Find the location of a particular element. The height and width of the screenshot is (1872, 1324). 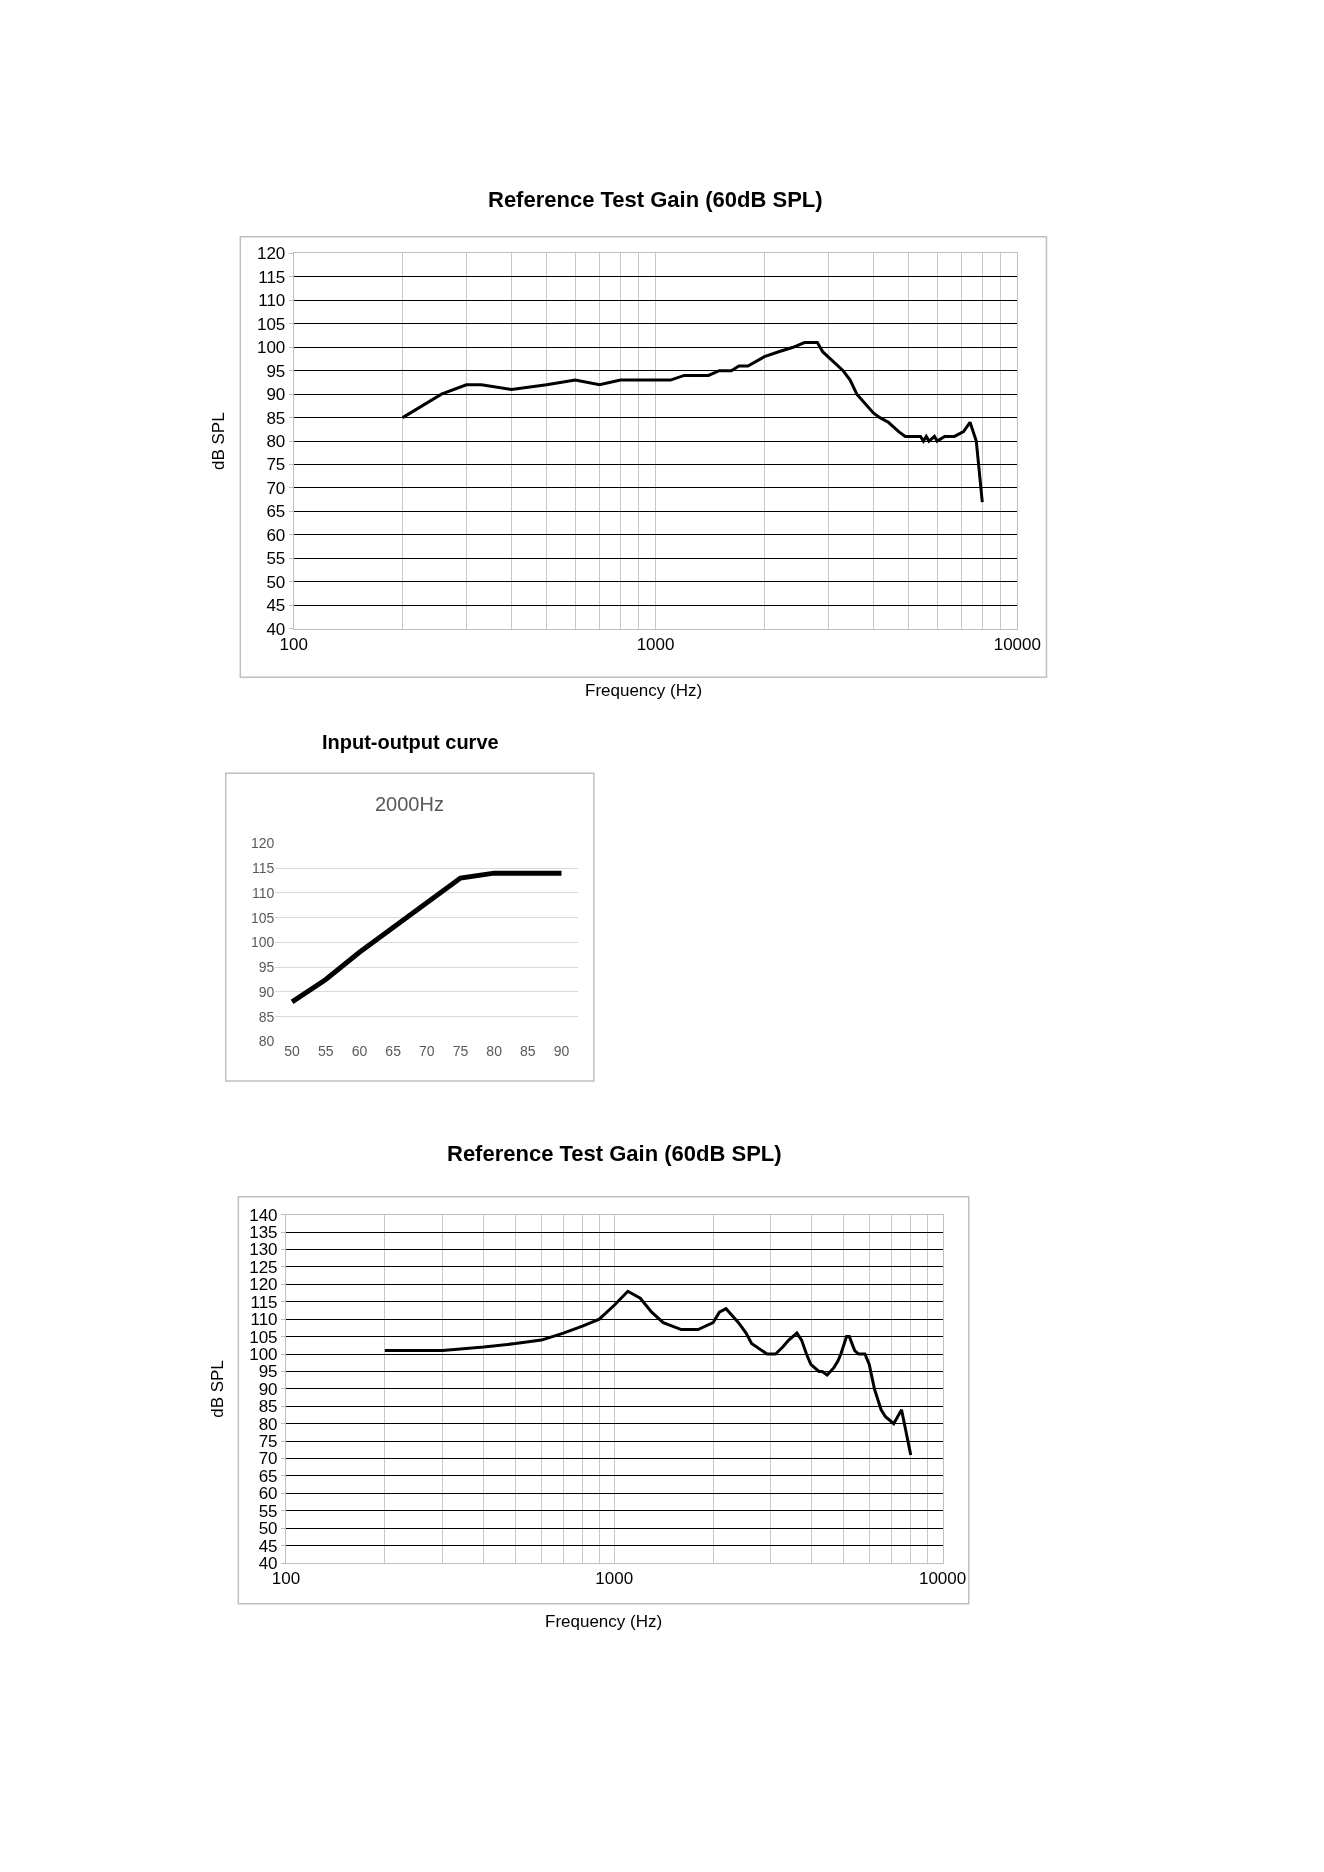

x-tick-label: 90 is located at coordinates (561, 1051).